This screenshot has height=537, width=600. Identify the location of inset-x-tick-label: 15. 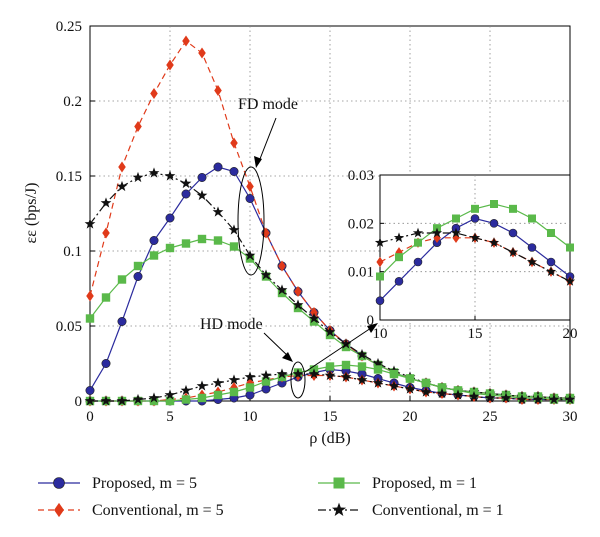
(475, 334).